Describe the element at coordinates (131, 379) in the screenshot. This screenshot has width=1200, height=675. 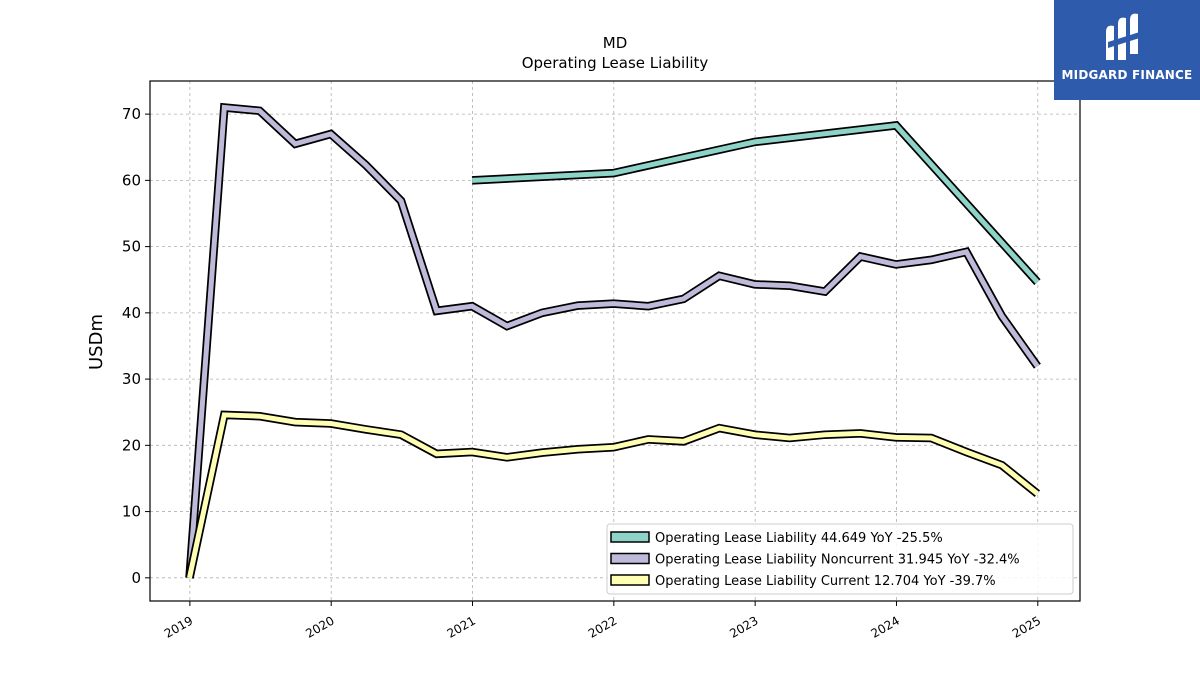
I see `y-tick-label: 30` at that location.